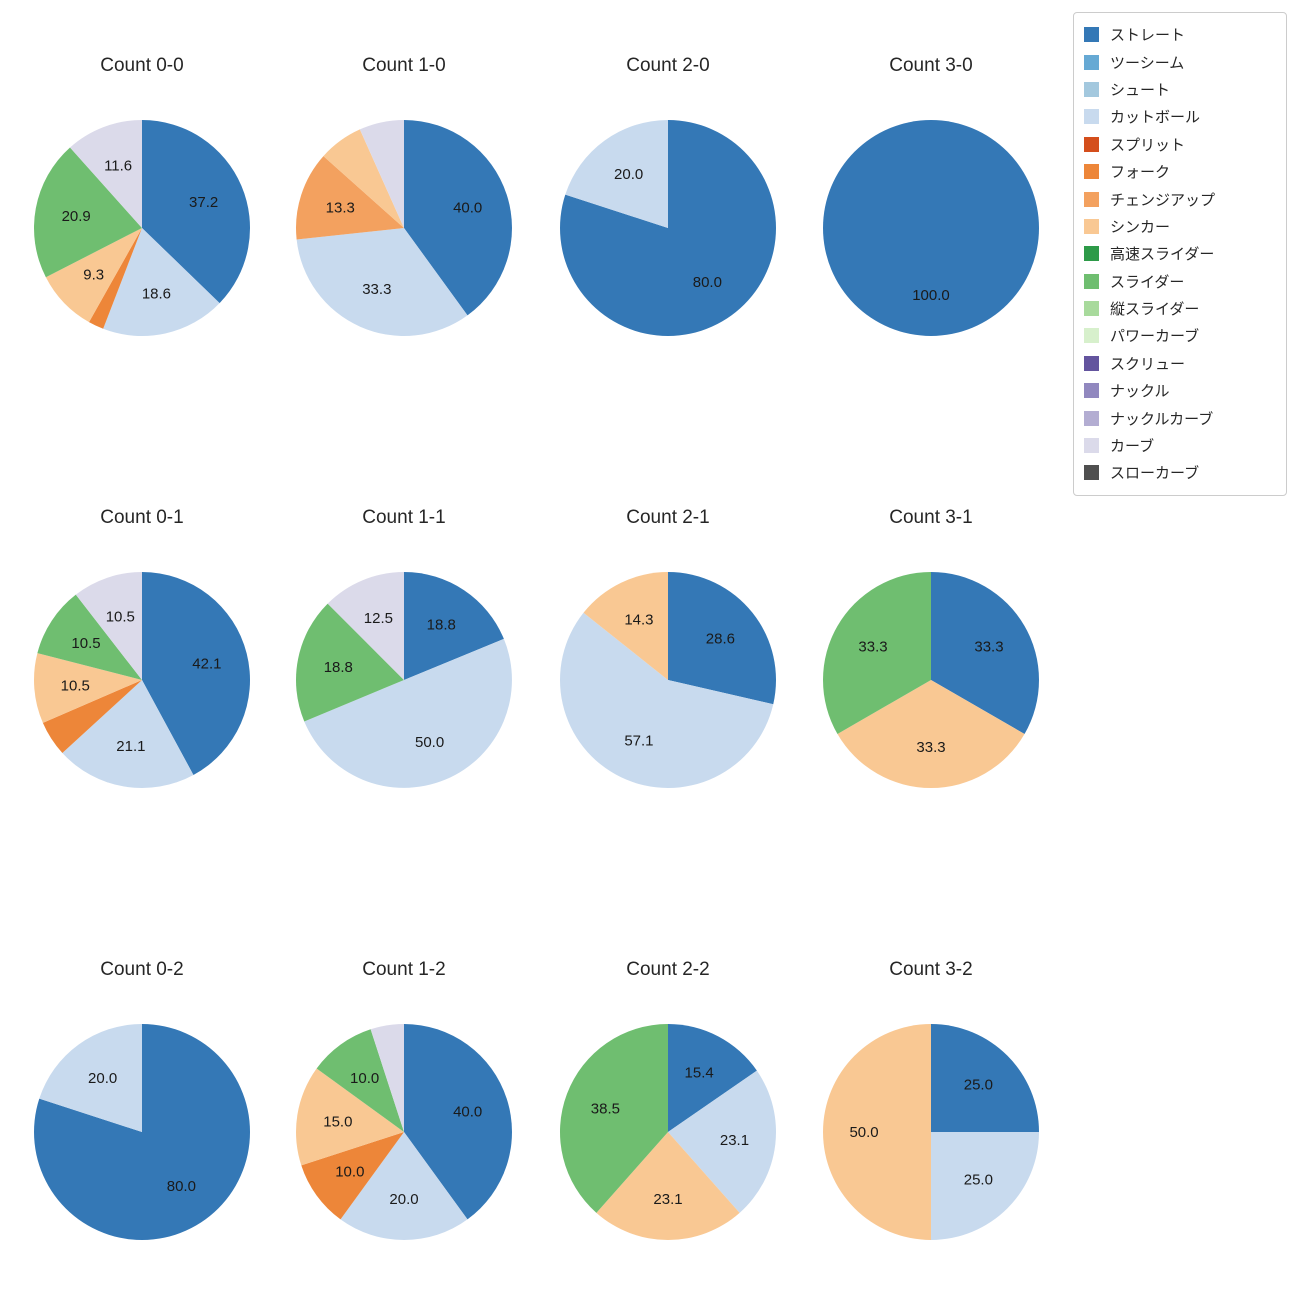 This screenshot has height=1300, width=1300. I want to click on pie-slice-label: 50.0, so click(429, 742).